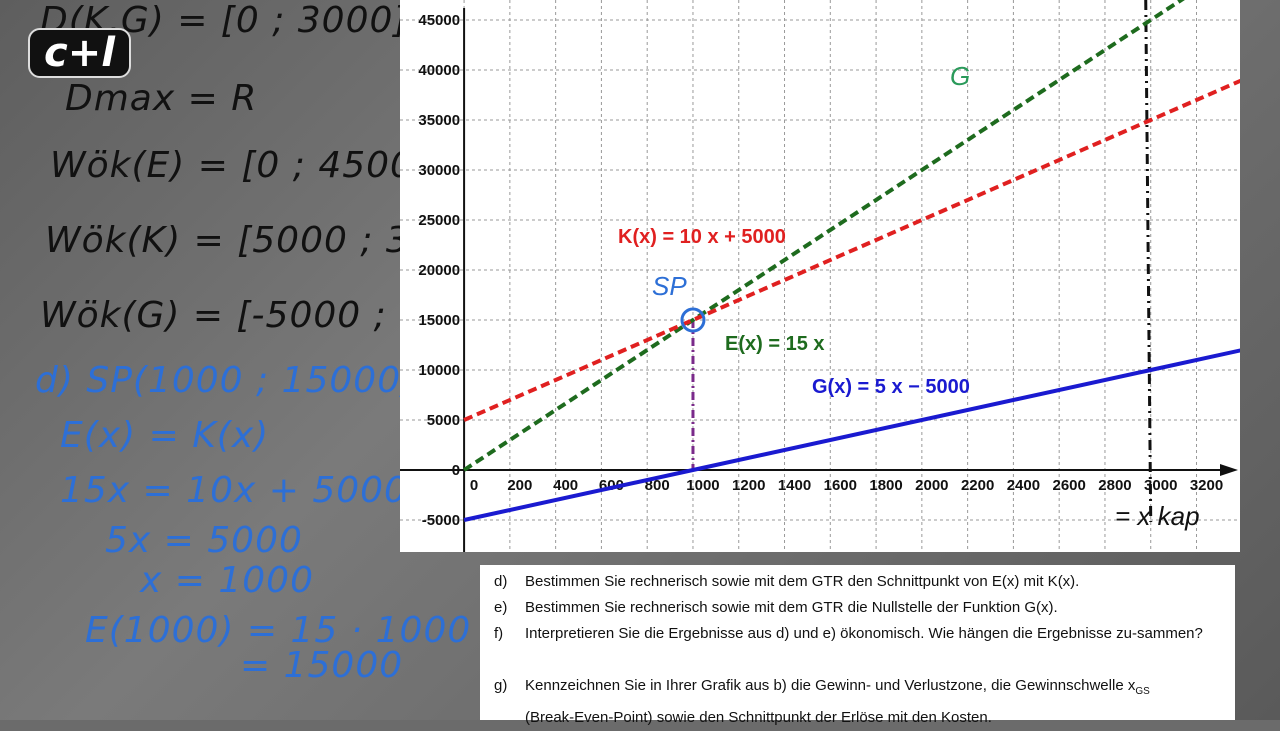 The image size is (1280, 731). Describe the element at coordinates (234, 490) in the screenshot. I see `note: 15x = 10x + 5000` at that location.